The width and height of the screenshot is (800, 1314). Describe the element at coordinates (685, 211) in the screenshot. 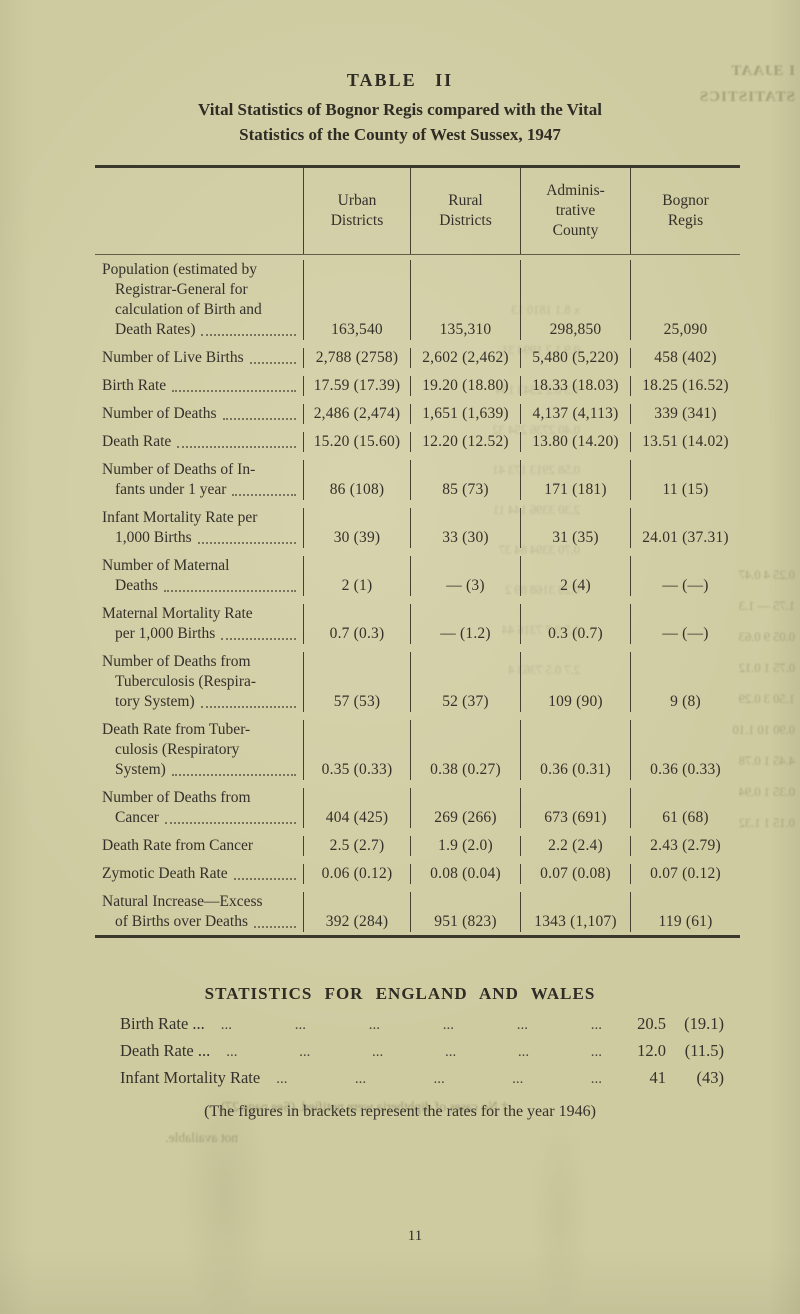

I see `table-header-cell: Bognor Regis` at that location.